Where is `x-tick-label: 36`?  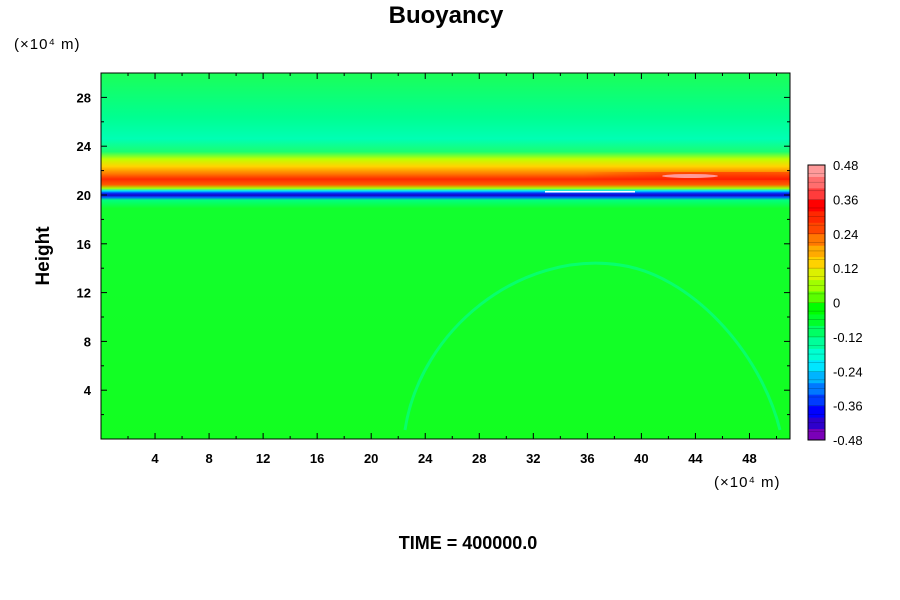 x-tick-label: 36 is located at coordinates (587, 458).